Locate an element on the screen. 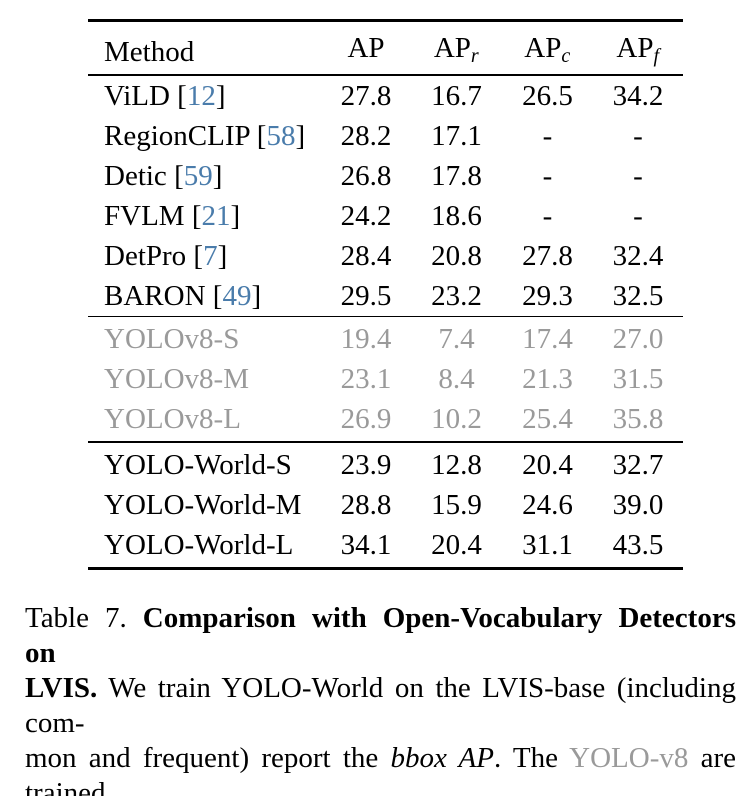 Image resolution: width=755 pixels, height=796 pixels. citation-link: 58 is located at coordinates (281, 135).